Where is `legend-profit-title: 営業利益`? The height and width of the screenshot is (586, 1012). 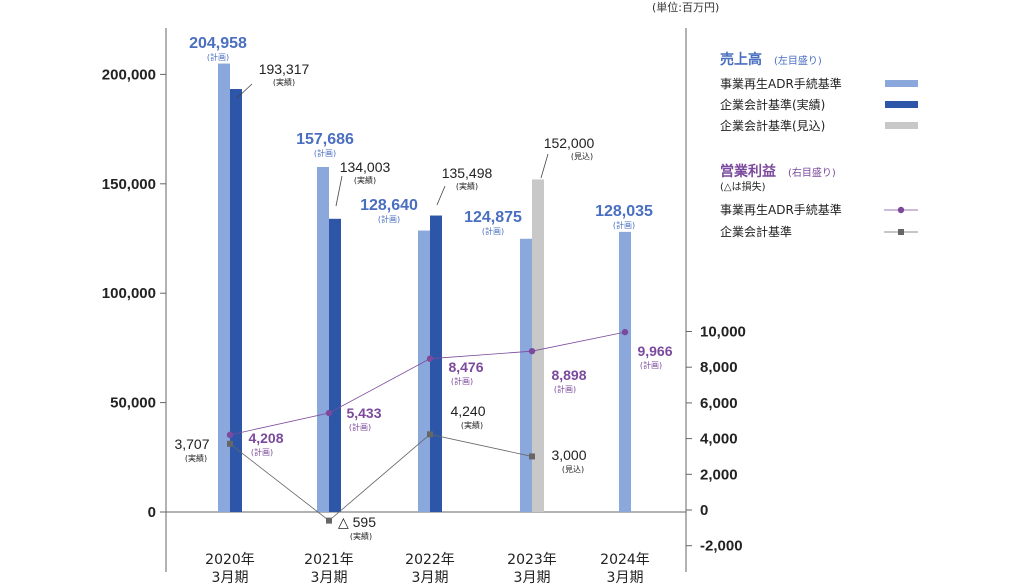 legend-profit-title: 営業利益 is located at coordinates (748, 171).